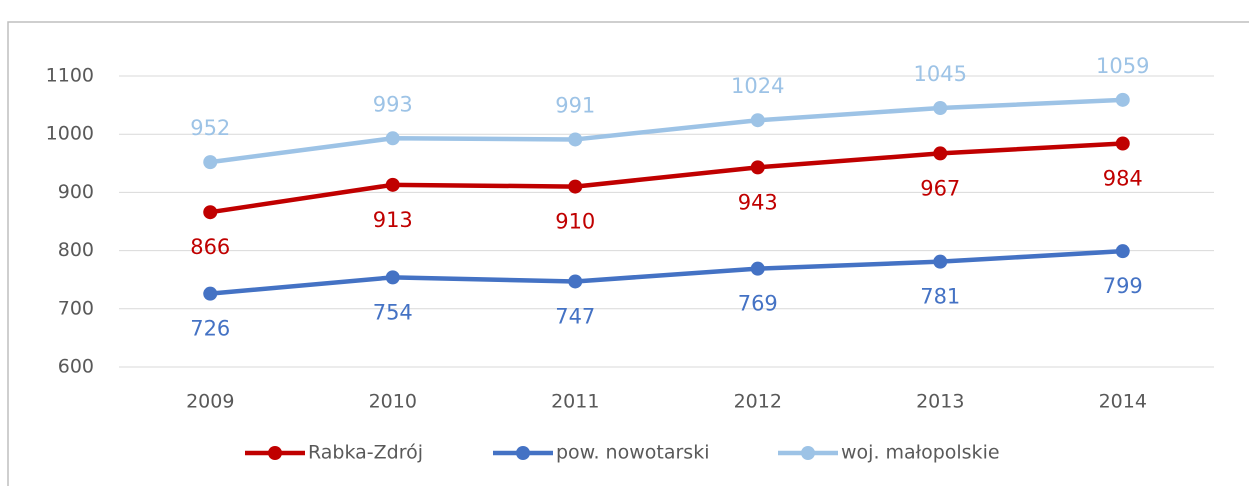 This screenshot has height=486, width=1249. What do you see at coordinates (758, 304) in the screenshot?
I see `data-label: 769` at bounding box center [758, 304].